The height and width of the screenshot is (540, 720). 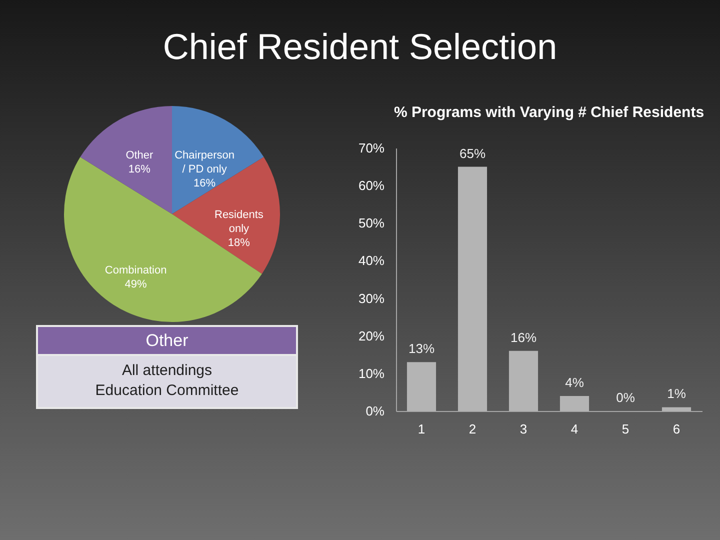 I want to click on x-tick-label: 3, so click(x=524, y=429).